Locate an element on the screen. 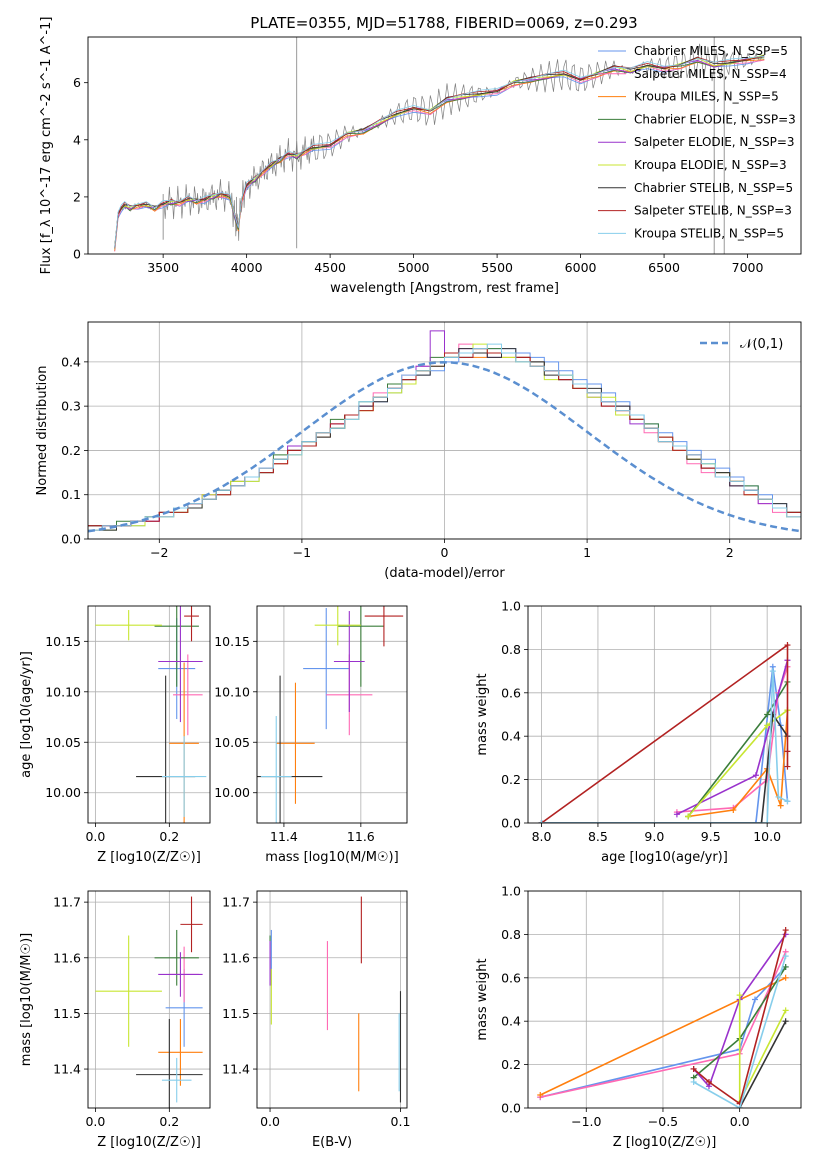 Image resolution: width=819 pixels, height=1170 pixels. legend-label: Kroupa MILES, N_SSP=5 is located at coordinates (706, 97).